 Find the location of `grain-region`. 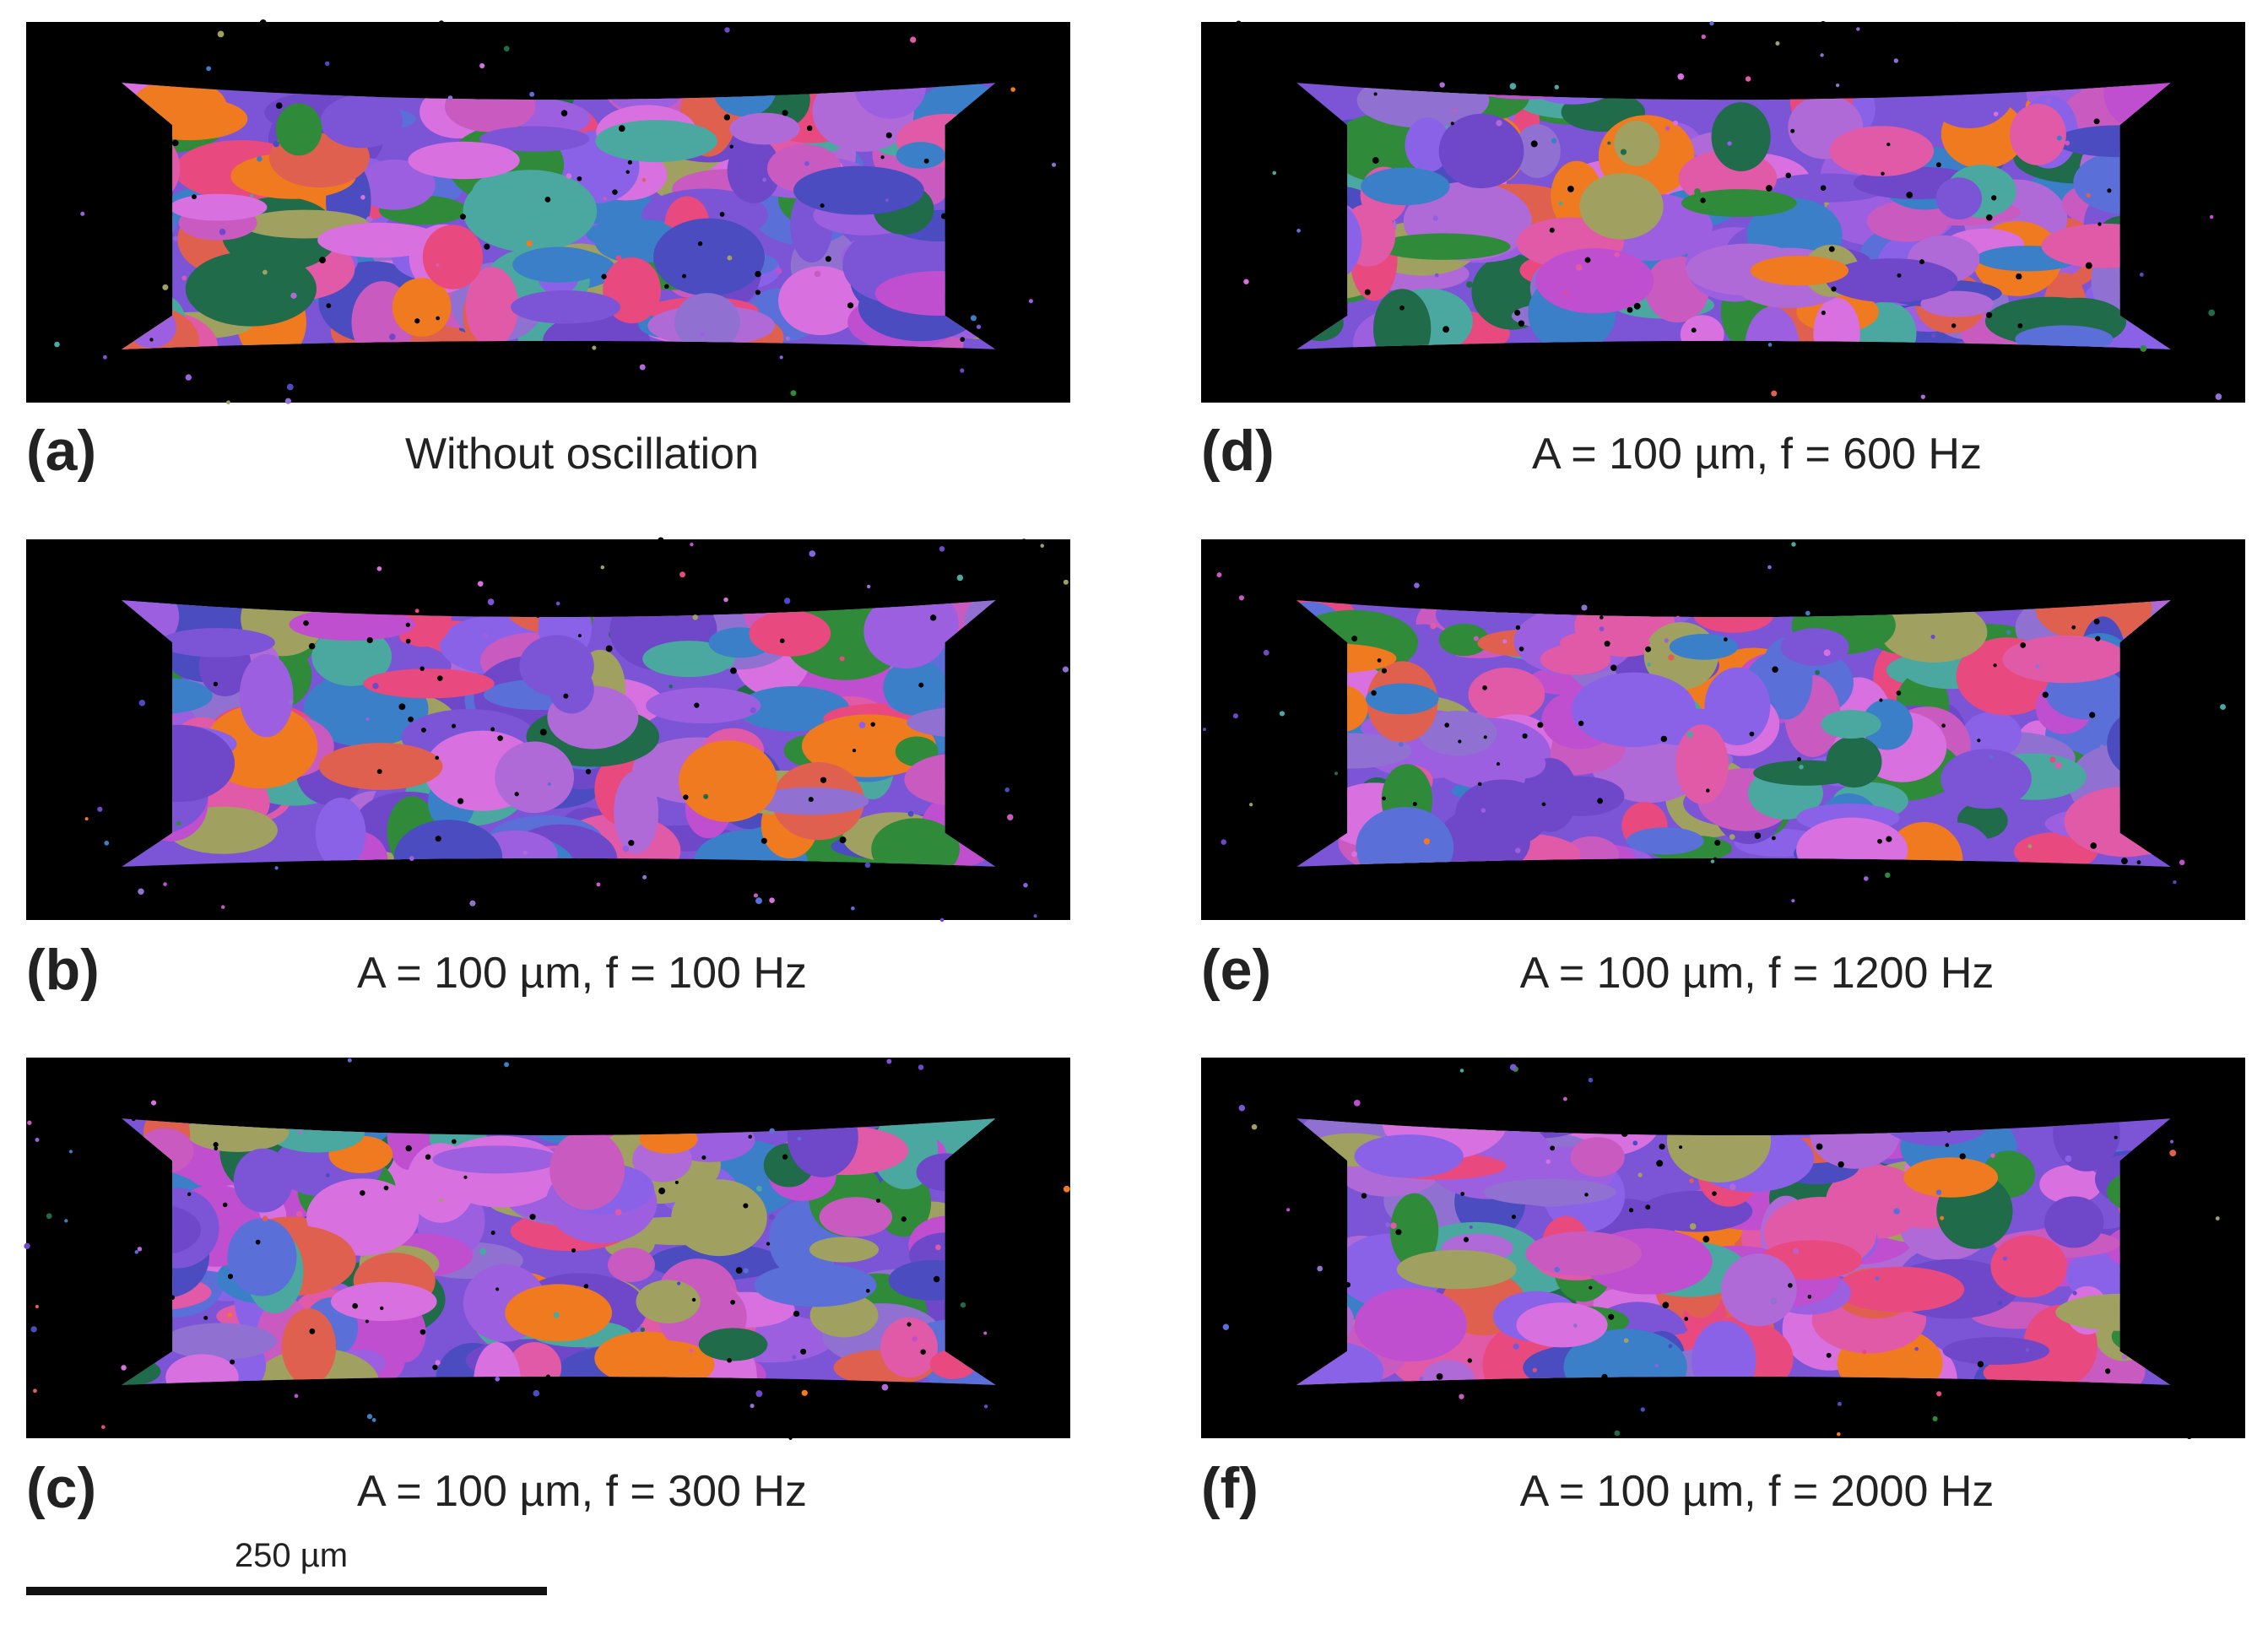

grain-region is located at coordinates (559, 733).